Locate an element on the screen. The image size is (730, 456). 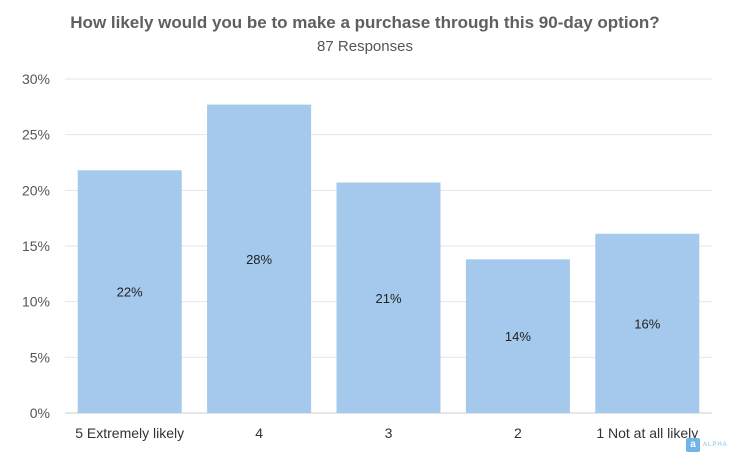
y-tick-label: 15% is located at coordinates (36, 246).